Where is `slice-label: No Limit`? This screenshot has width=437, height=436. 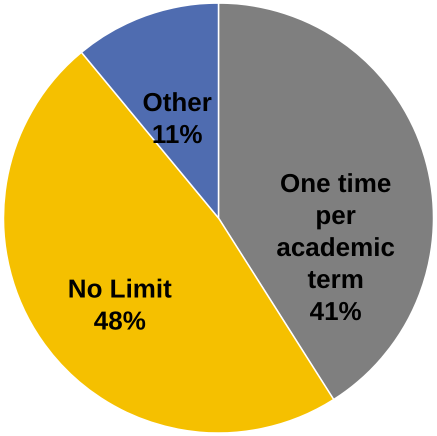
slice-label: No Limit is located at coordinates (120, 289).